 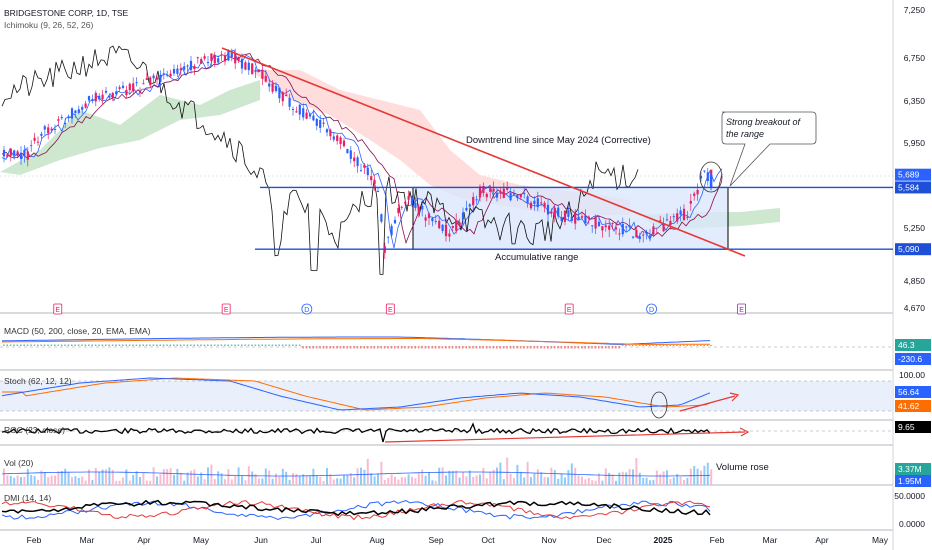 I want to click on dividend-marker, so click(x=307, y=309).